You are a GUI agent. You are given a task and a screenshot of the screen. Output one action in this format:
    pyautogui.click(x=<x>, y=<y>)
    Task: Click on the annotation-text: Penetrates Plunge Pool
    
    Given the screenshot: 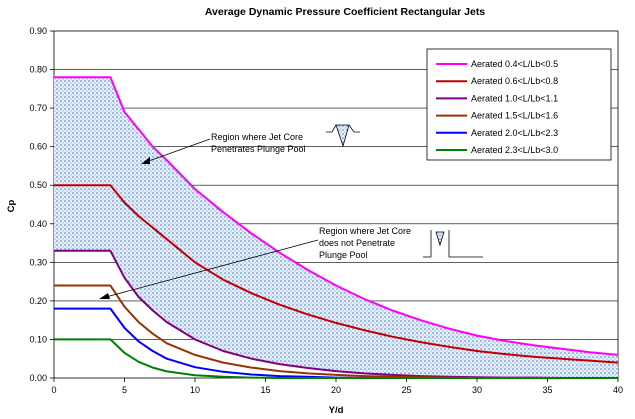 What is the action you would take?
    pyautogui.click(x=258, y=149)
    